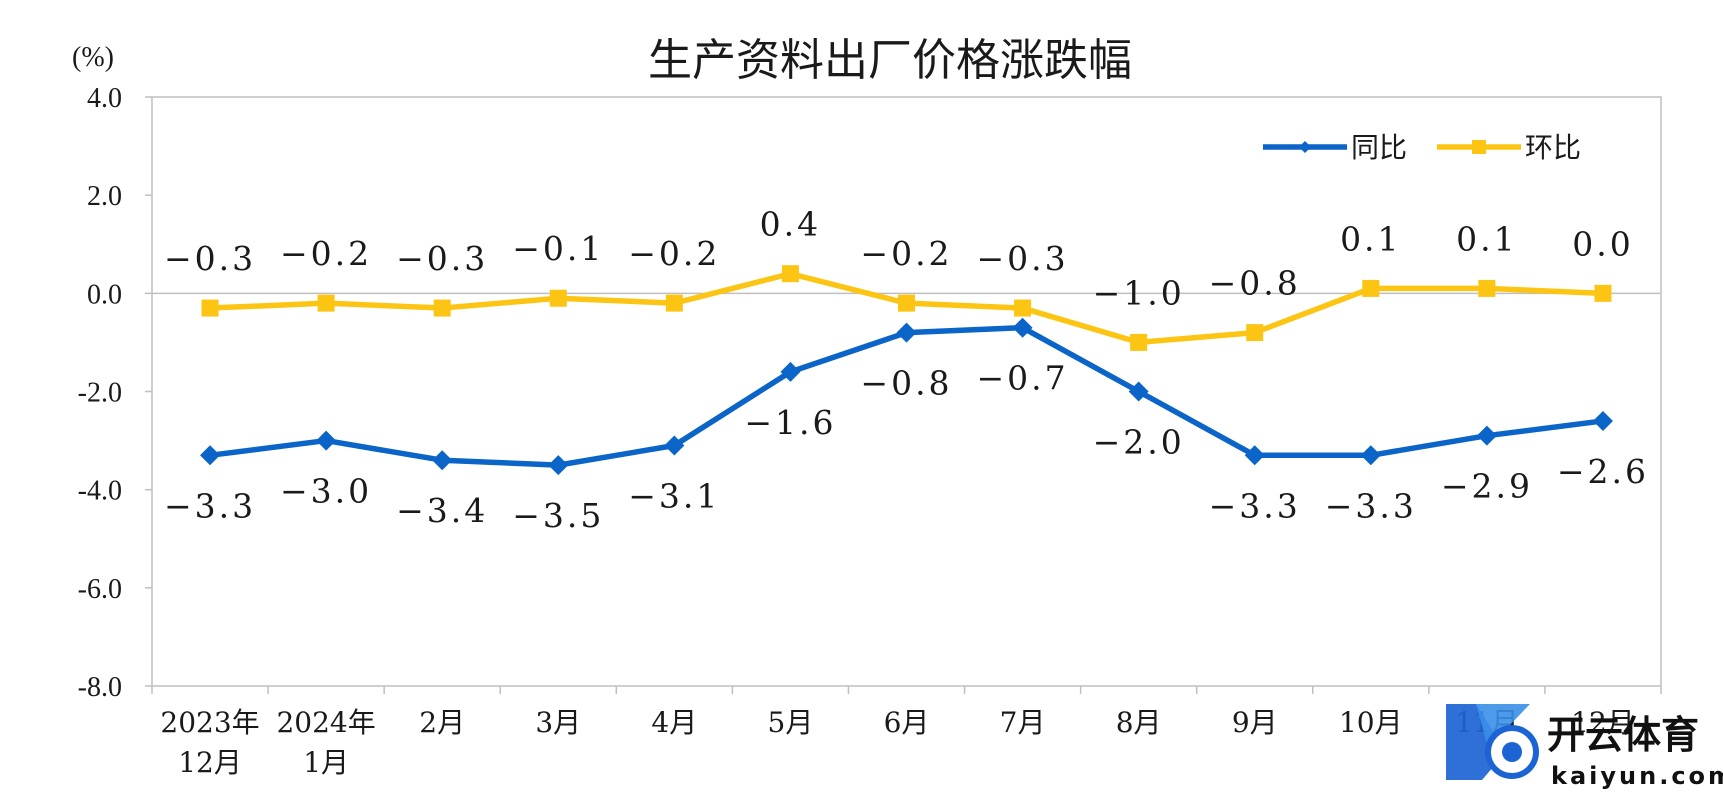  Describe the element at coordinates (1379, 147) in the screenshot. I see `legend-label: 同比` at that location.